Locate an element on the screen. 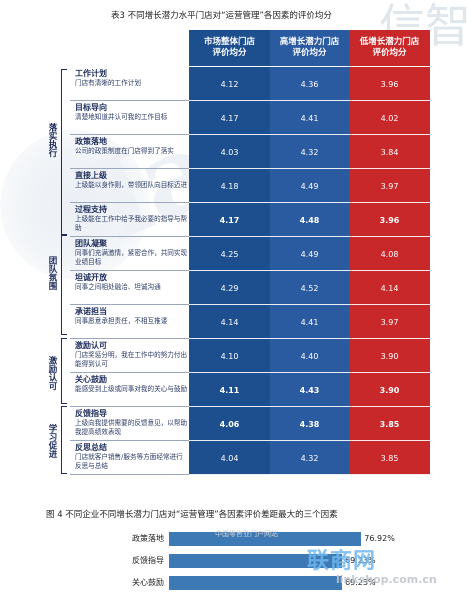 This screenshot has width=467, height=597. row-title: 政策落地 is located at coordinates (91, 141).